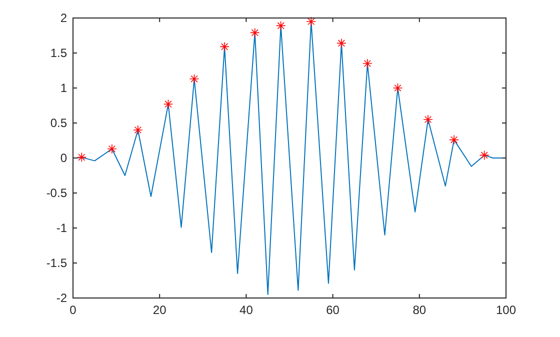  Describe the element at coordinates (59, 53) in the screenshot. I see `y-tick-label: 1.5` at that location.